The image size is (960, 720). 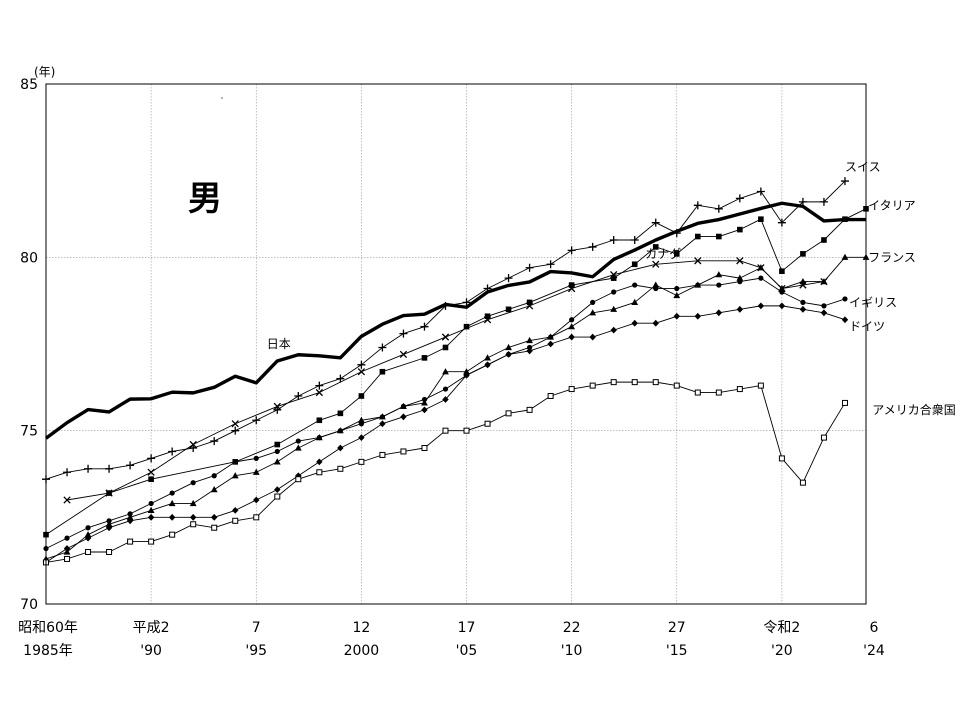 I want to click on x-tick-year-label-0: 1985年, so click(x=48, y=651).